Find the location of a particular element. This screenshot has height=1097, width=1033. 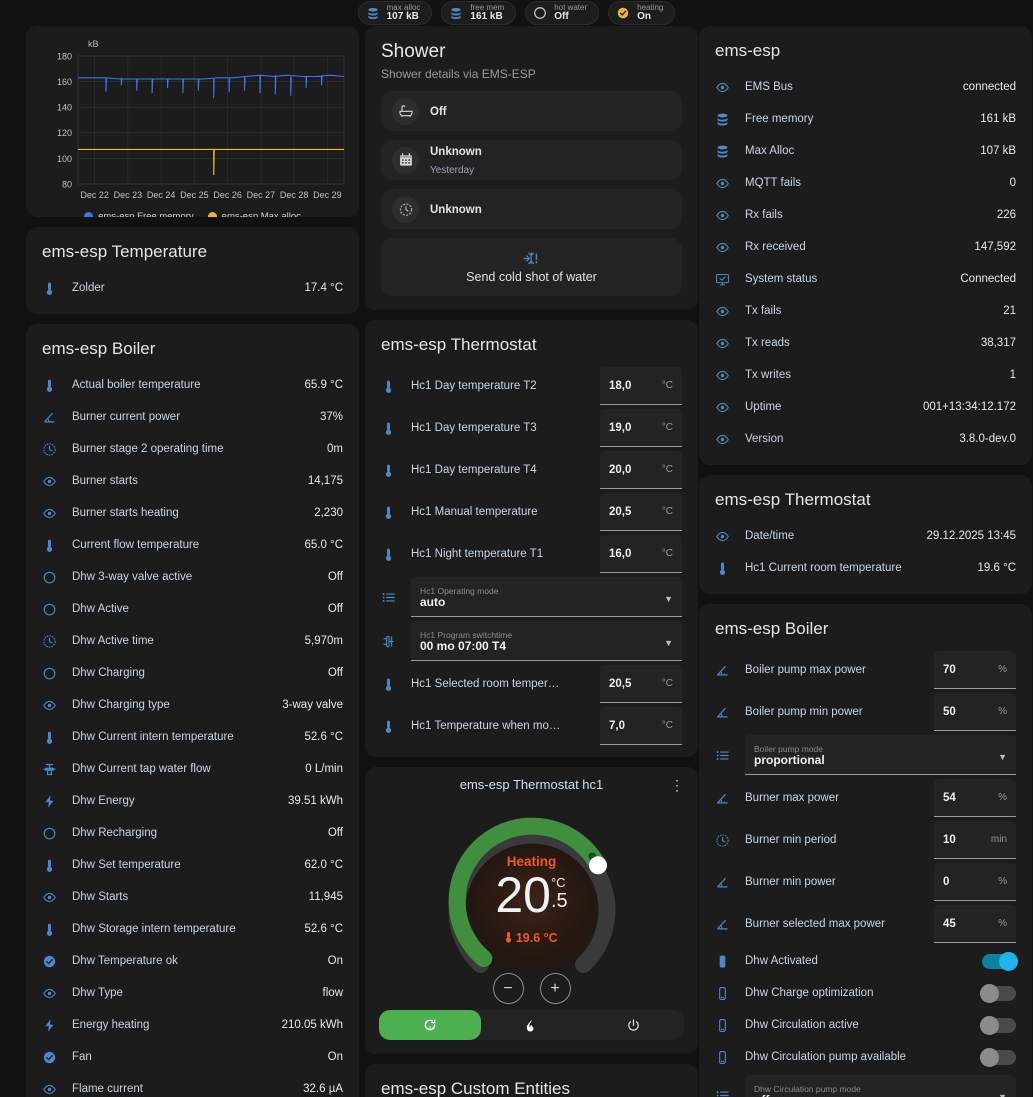

input-unit: min is located at coordinates (998, 839).